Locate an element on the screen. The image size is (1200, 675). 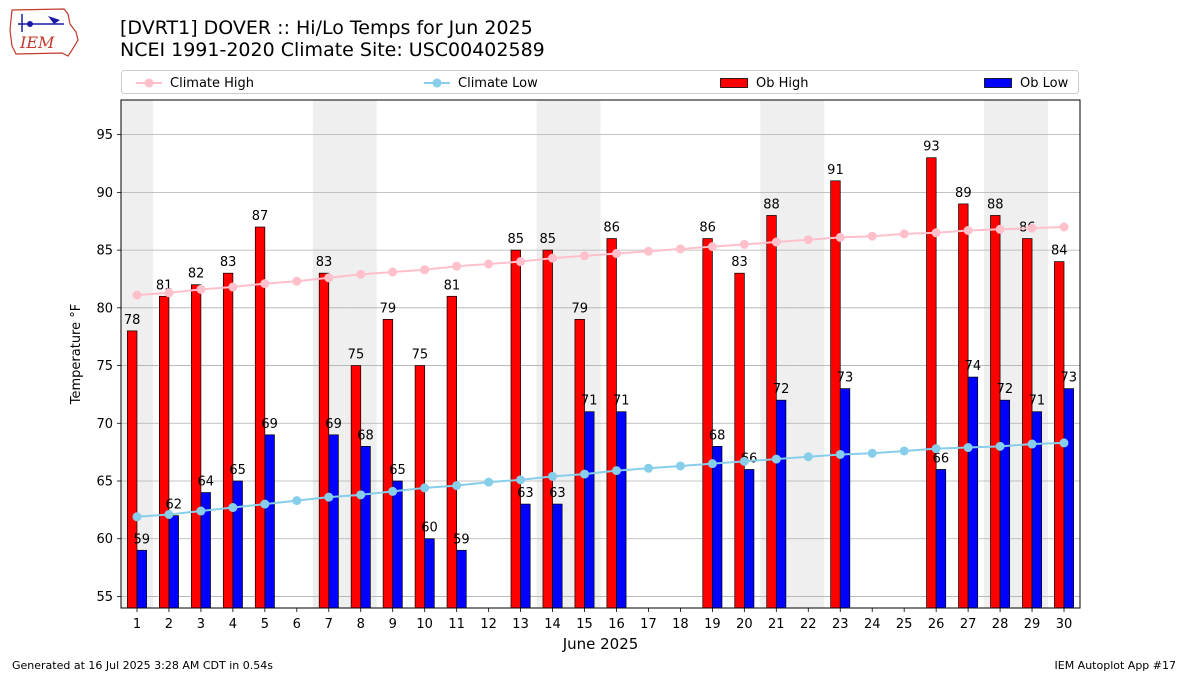
ob-high-value-label: 88 is located at coordinates (771, 204).